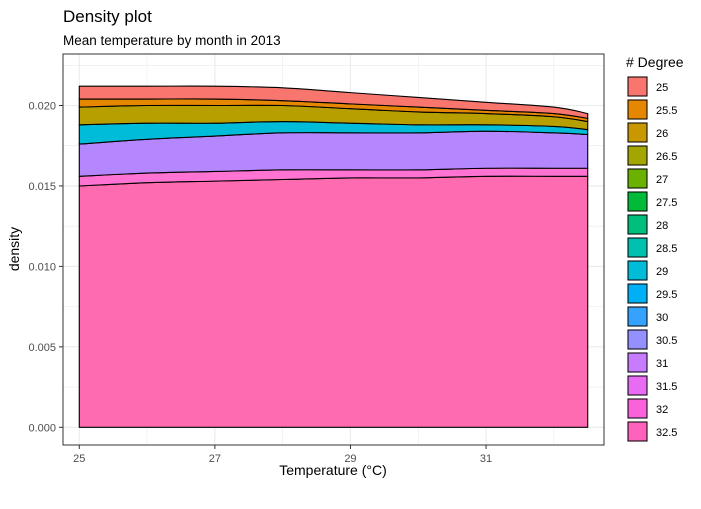 This screenshot has height=509, width=701. What do you see at coordinates (666, 249) in the screenshot?
I see `legend-label: 28.5` at bounding box center [666, 249].